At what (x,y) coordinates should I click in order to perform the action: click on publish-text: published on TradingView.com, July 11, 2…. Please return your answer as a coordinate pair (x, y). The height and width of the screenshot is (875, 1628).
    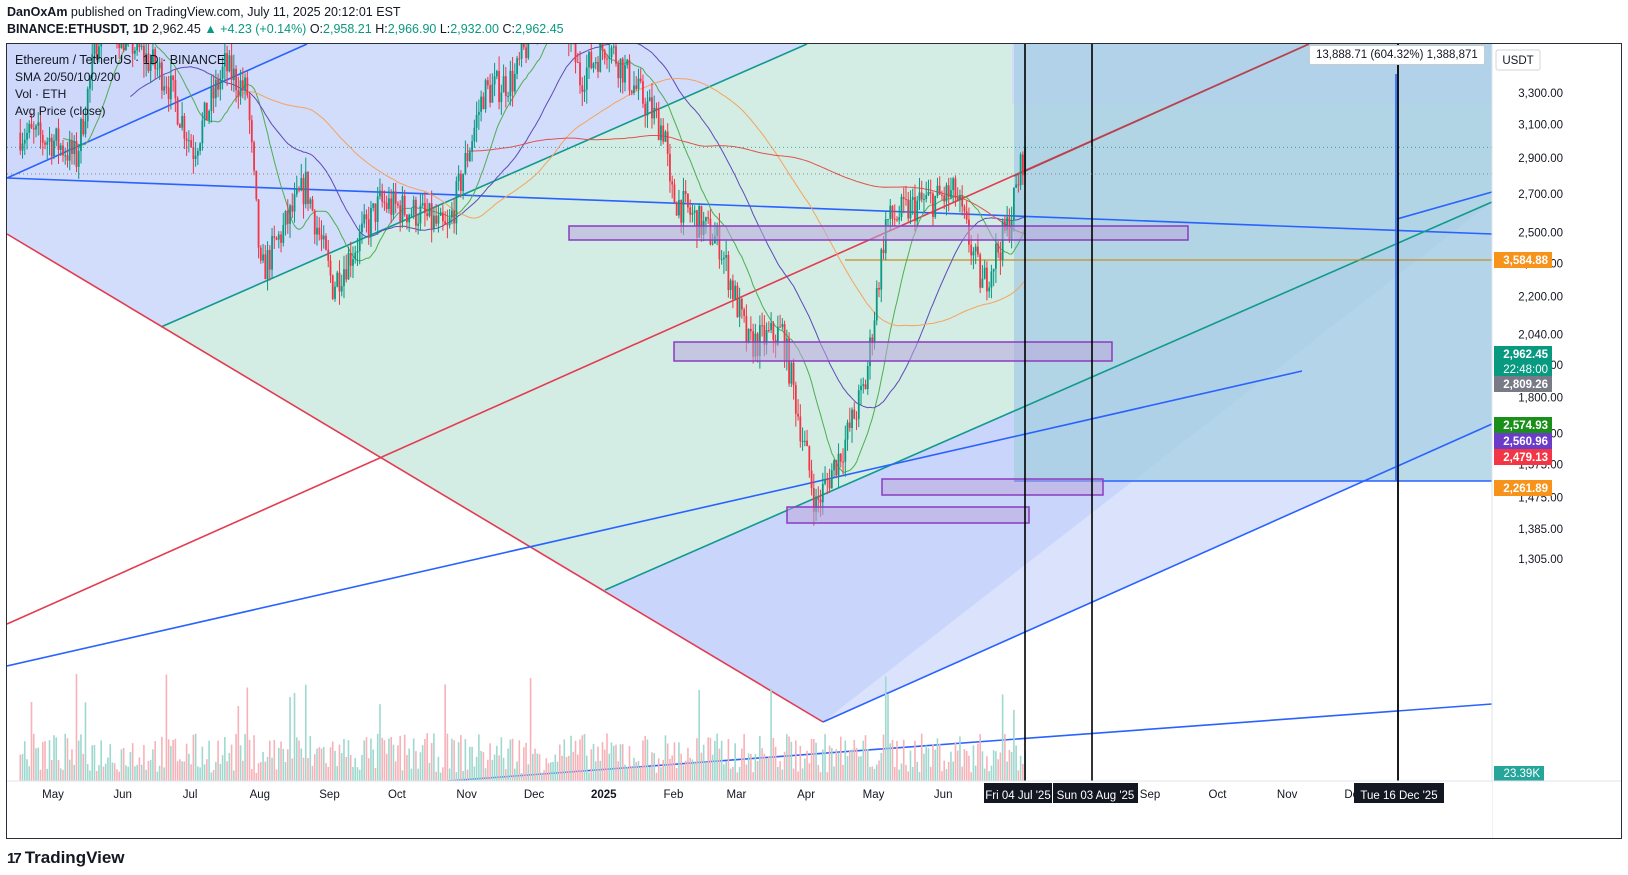
    Looking at the image, I should click on (235, 12).